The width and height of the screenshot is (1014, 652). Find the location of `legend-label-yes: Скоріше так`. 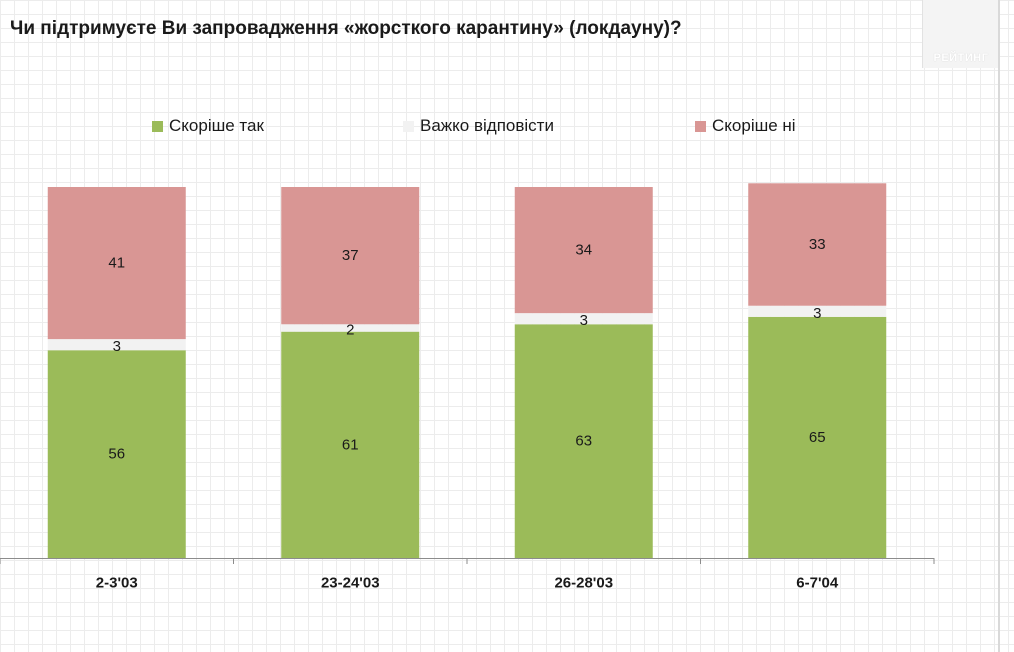

legend-label-yes: Скоріше так is located at coordinates (216, 125).